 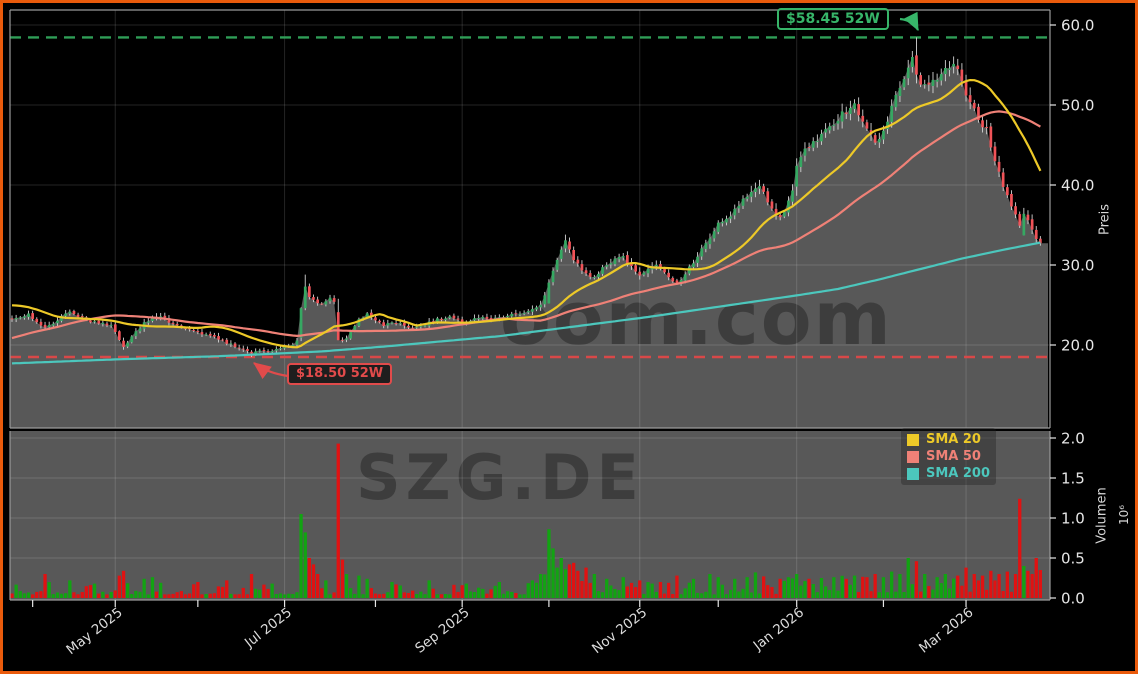 I want to click on annotation-52w-low: $18.50 52W, so click(x=340, y=374).